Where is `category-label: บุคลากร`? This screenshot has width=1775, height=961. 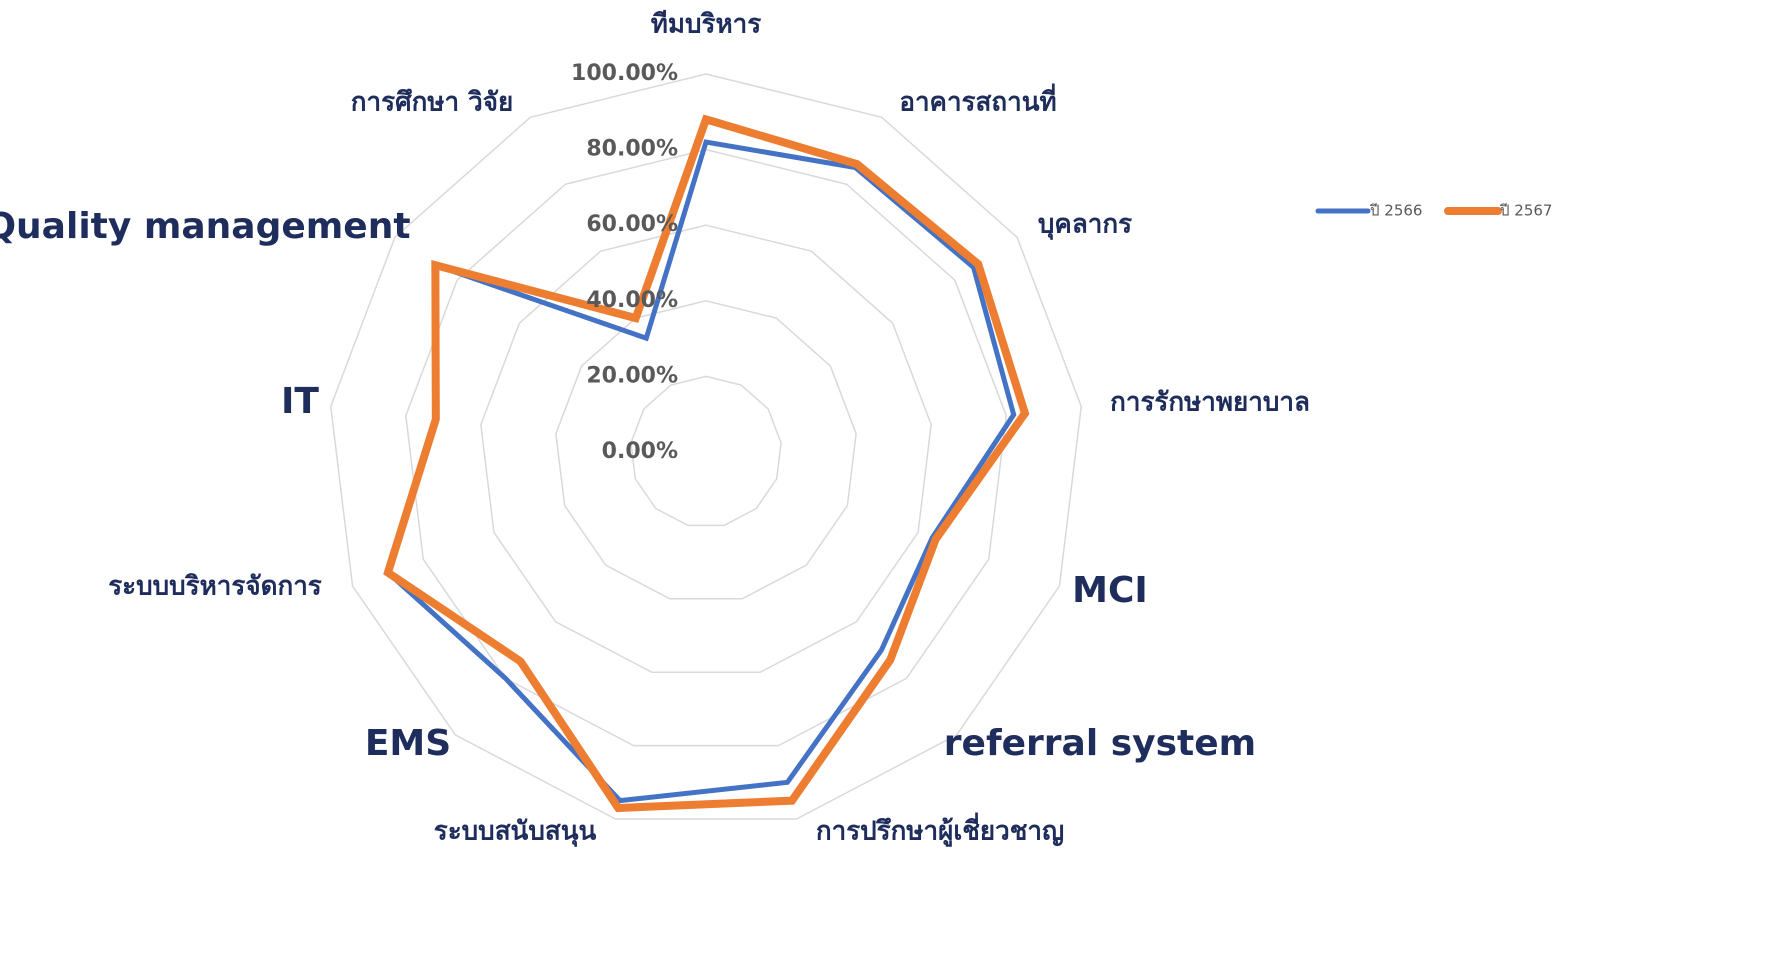
category-label: บุคลากร is located at coordinates (1085, 225).